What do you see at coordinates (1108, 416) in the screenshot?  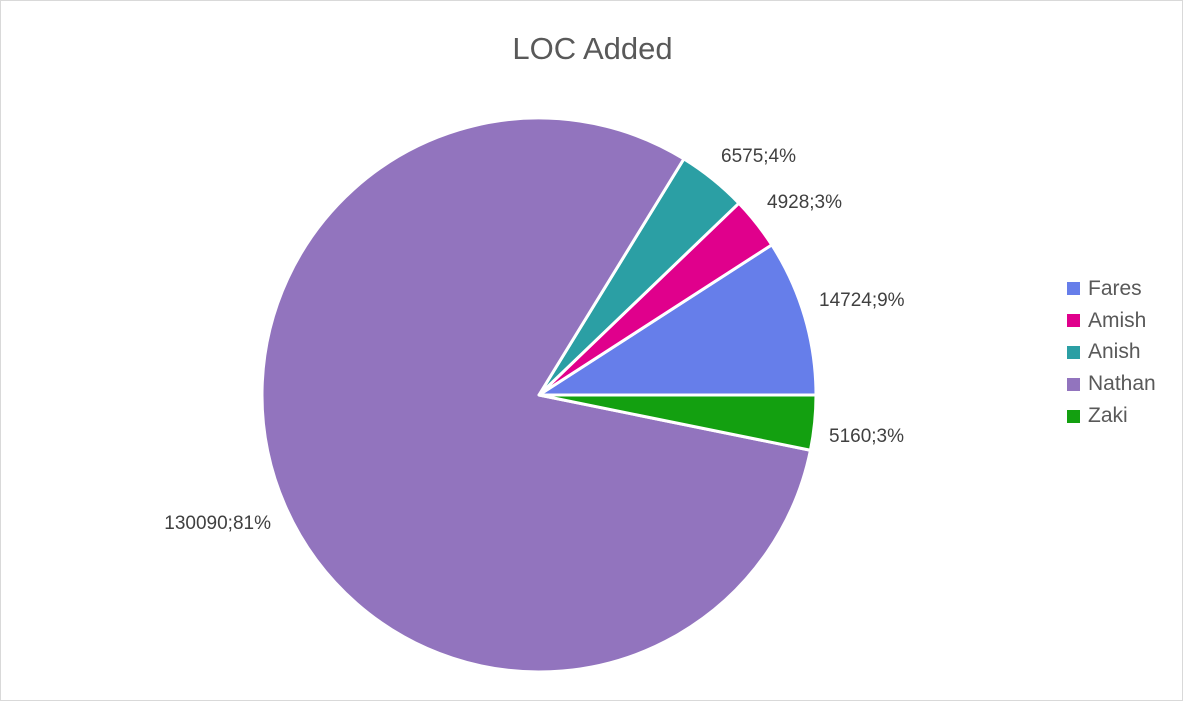 I see `legend-label: Zaki` at bounding box center [1108, 416].